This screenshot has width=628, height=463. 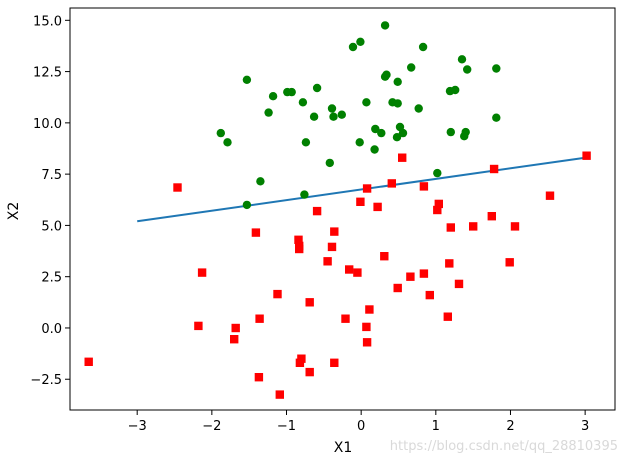 What do you see at coordinates (47, 21) in the screenshot?
I see `y-tick-label: 15.0` at bounding box center [47, 21].